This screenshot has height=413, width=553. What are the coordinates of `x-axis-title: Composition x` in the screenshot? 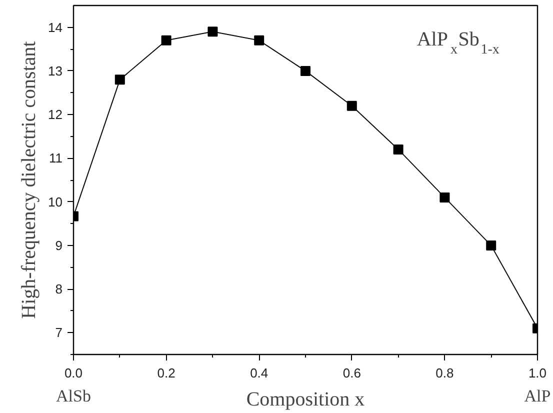 It's located at (305, 399).